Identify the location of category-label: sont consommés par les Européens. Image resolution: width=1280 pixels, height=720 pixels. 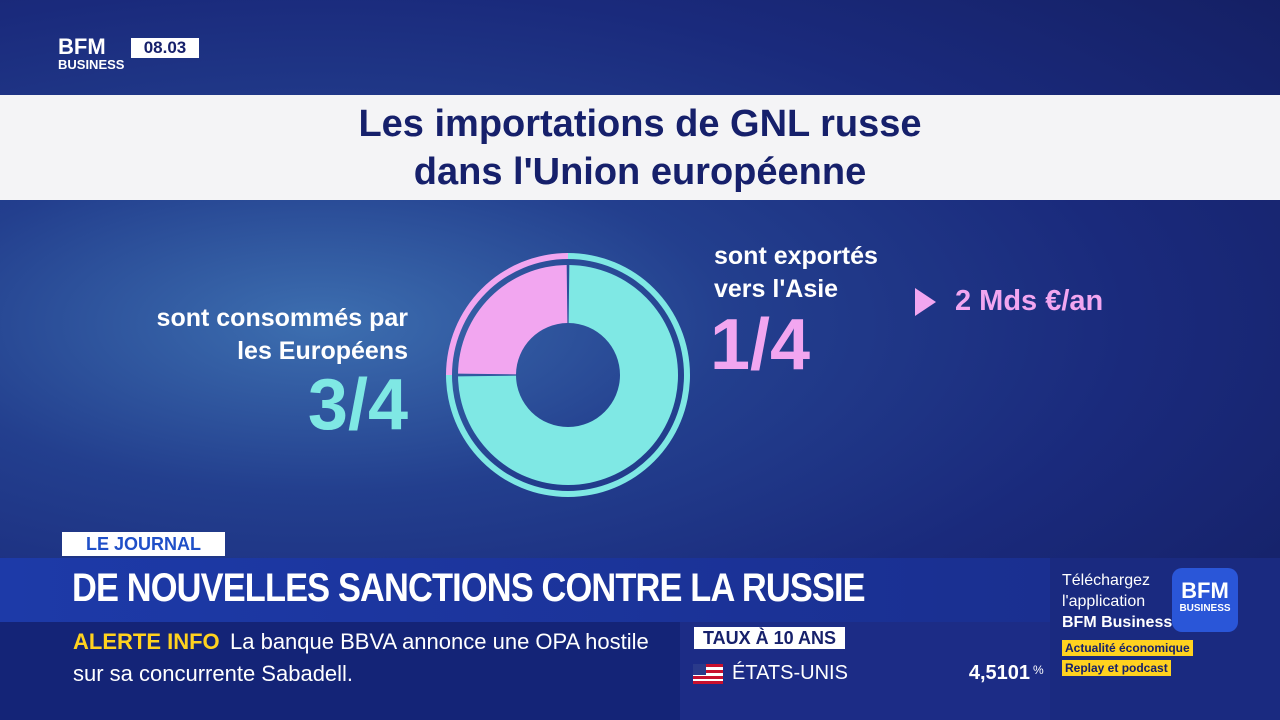
(282, 334).